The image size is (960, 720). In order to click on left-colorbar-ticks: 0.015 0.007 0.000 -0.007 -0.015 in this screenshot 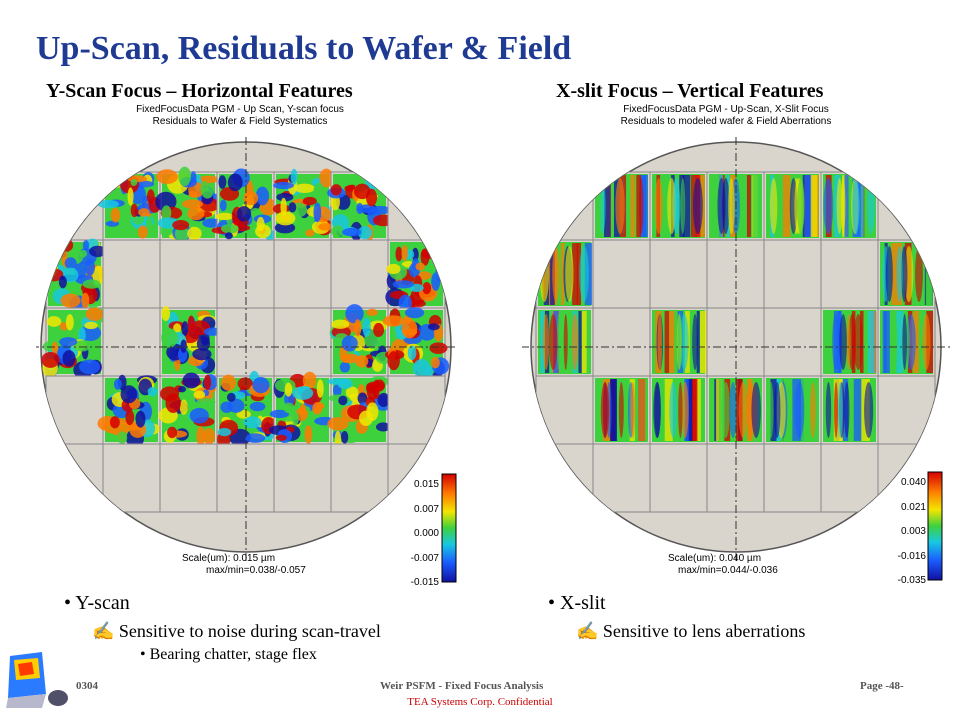, I will do `click(422, 534)`.